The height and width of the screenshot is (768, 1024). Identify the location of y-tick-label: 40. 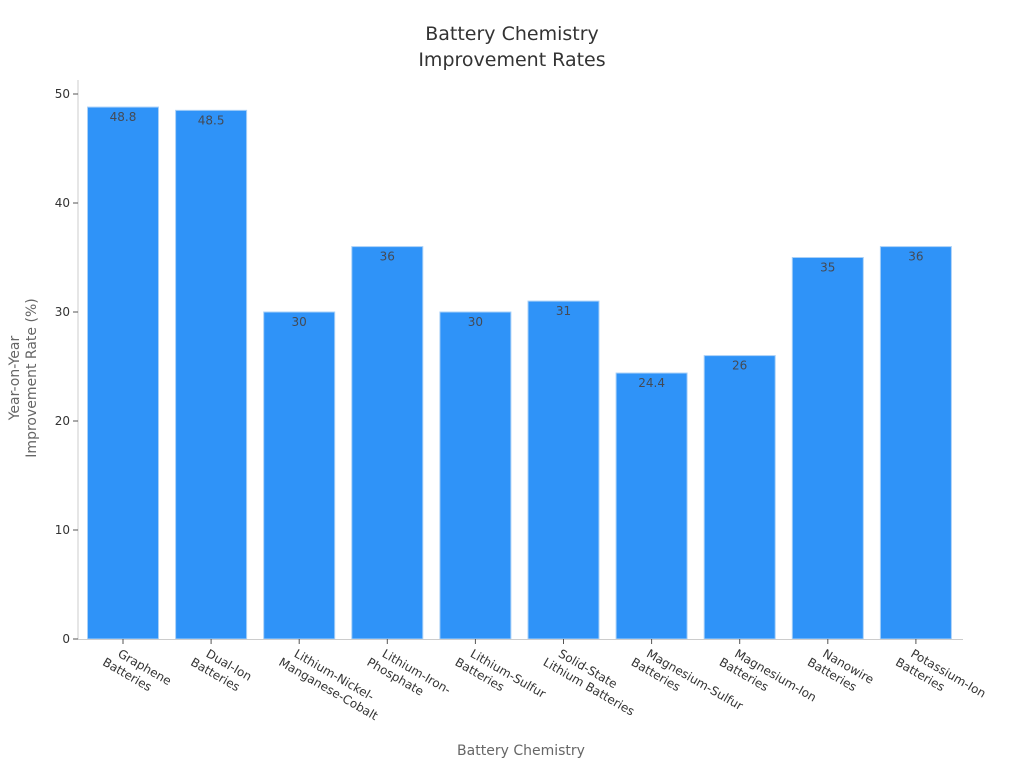
(62, 203).